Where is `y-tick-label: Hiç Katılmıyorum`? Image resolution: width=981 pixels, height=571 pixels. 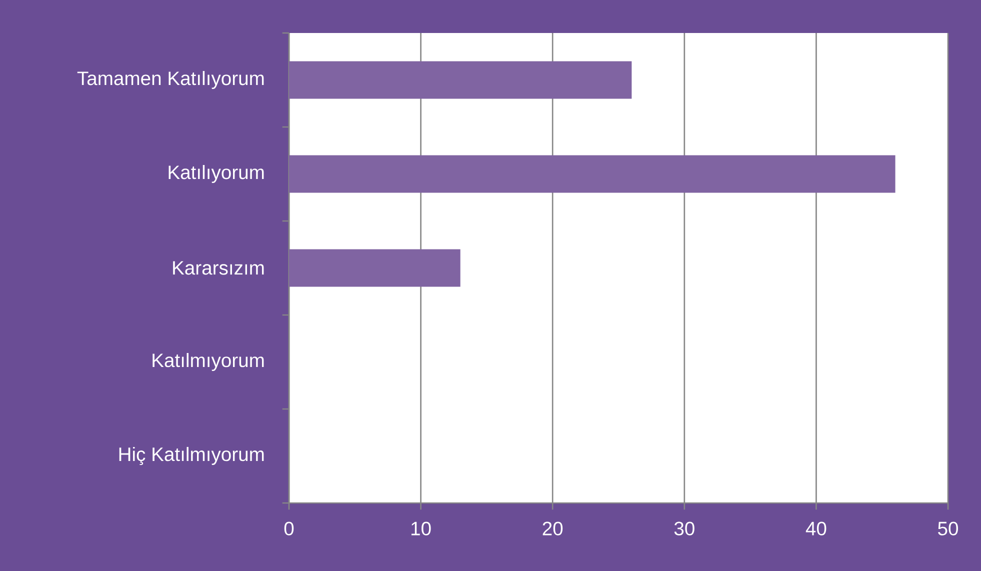 y-tick-label: Hiç Katılmıyorum is located at coordinates (191, 456).